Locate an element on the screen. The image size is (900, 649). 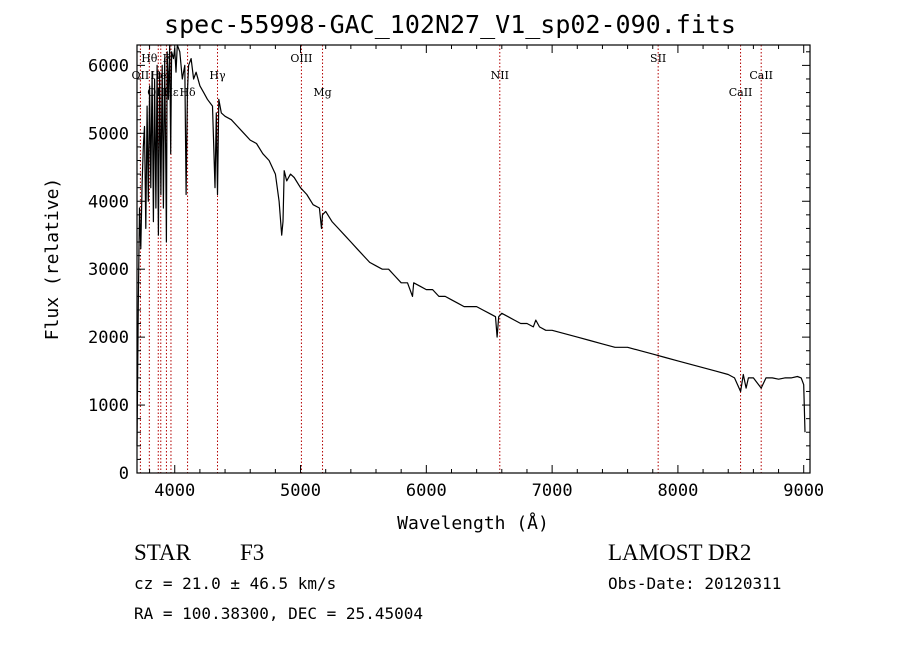
line-marker-label: Hγ is located at coordinates (217, 75).